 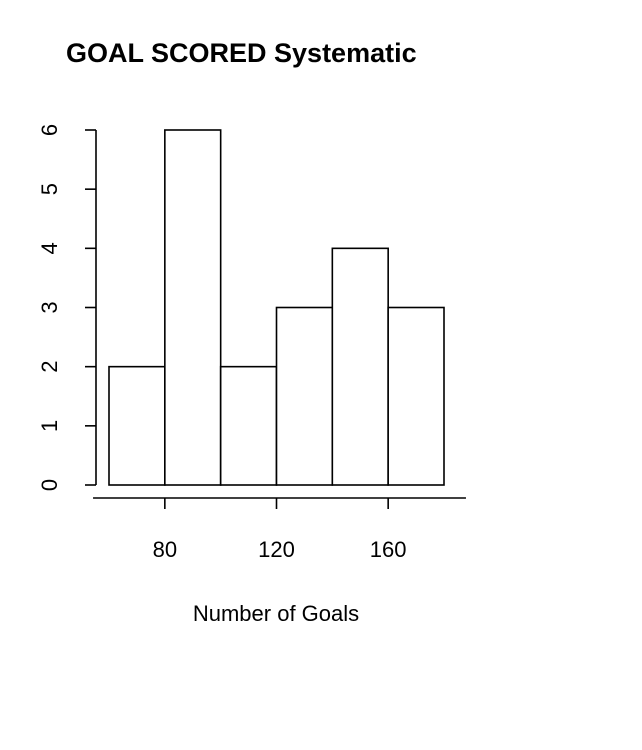 I want to click on y-tick-label: 4, so click(x=49, y=248).